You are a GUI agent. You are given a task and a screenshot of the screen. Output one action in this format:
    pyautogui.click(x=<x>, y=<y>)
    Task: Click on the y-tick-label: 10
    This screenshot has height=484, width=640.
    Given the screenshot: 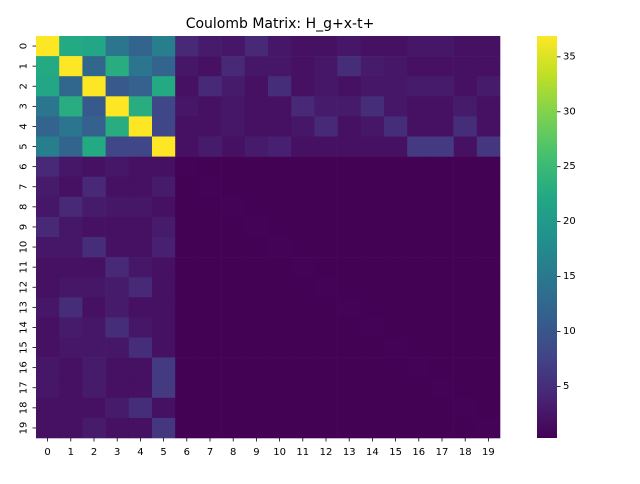 What is the action you would take?
    pyautogui.click(x=24, y=247)
    